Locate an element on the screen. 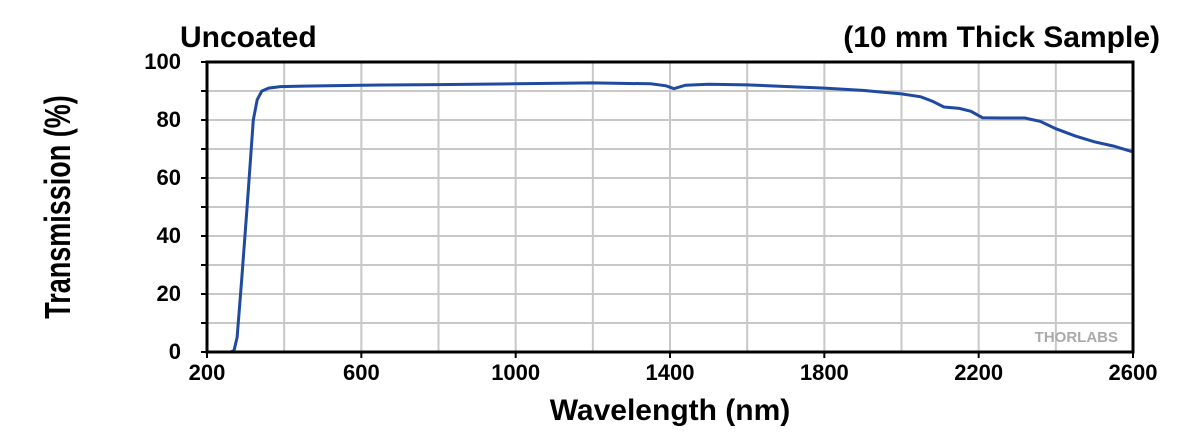 This screenshot has width=1200, height=441. x-axis-label: Wavelength (nm) is located at coordinates (670, 410).